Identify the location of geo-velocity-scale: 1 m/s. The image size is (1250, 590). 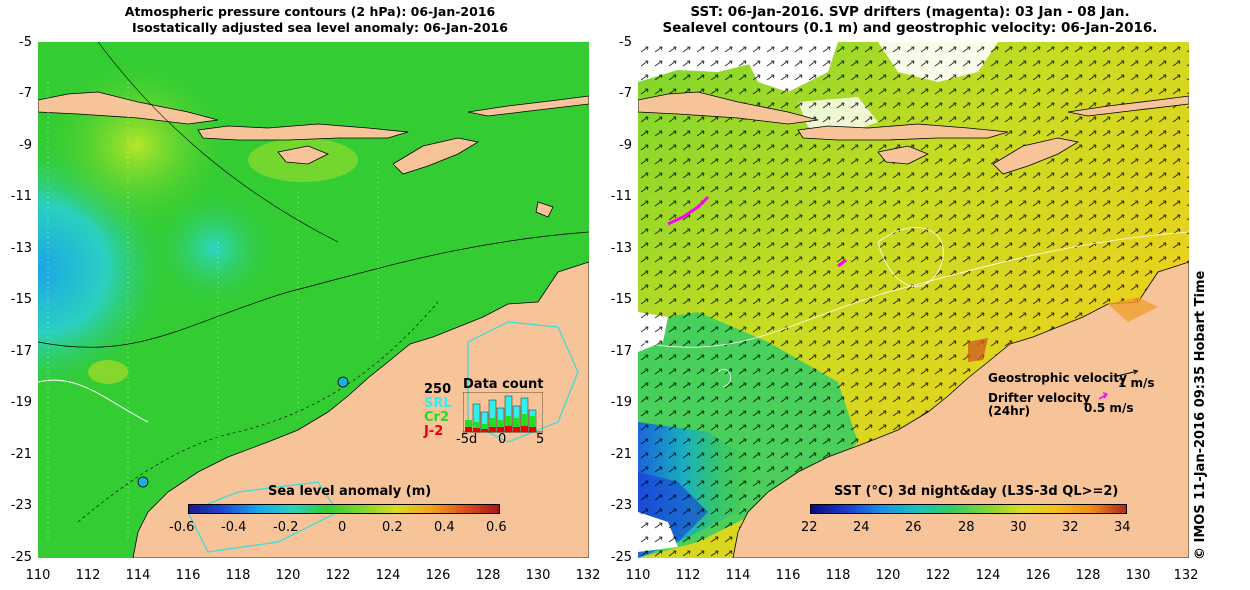
(1136, 383).